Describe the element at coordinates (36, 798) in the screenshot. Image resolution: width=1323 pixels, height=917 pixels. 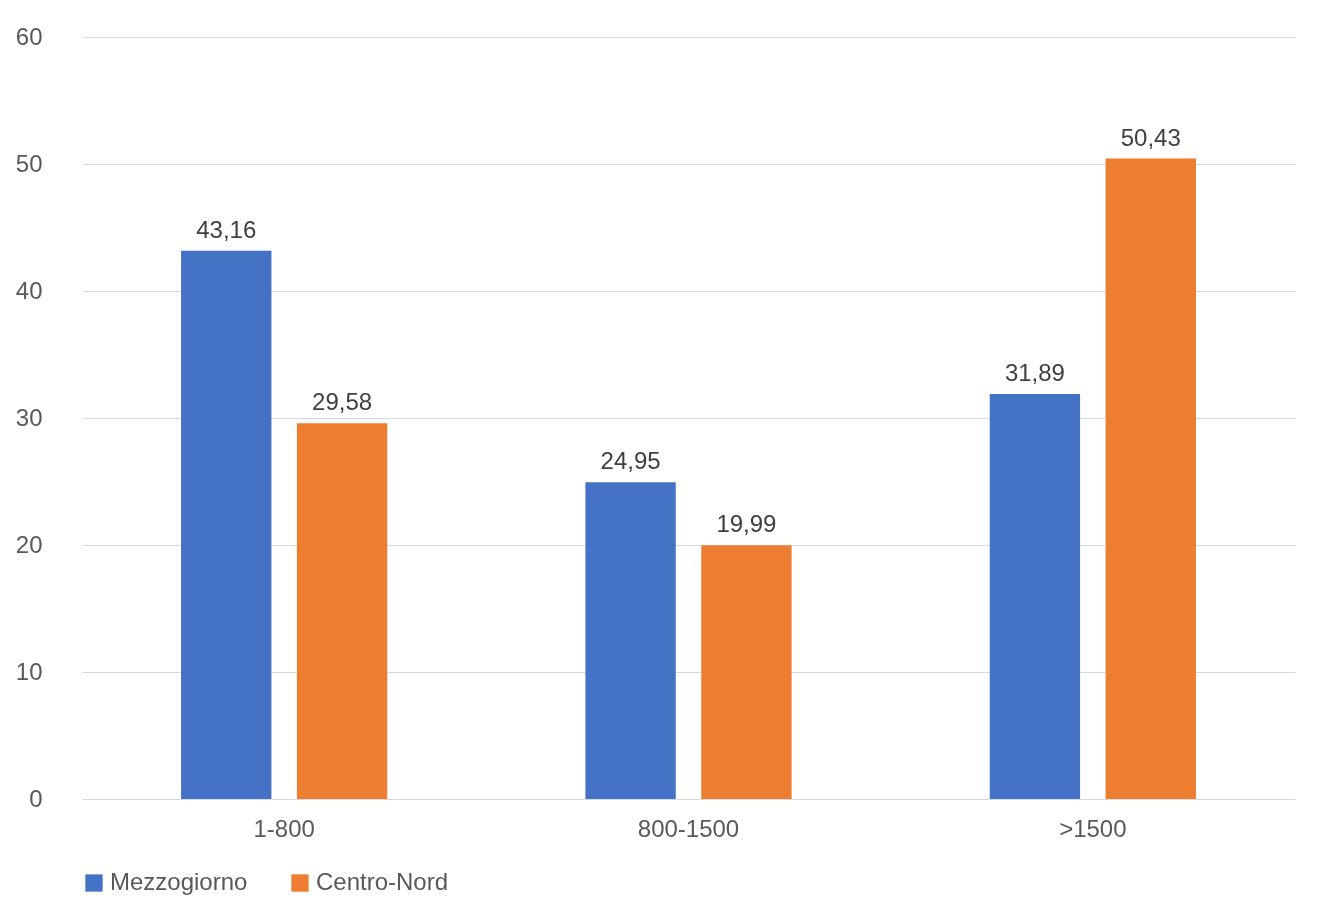
I see `y-tick-label: 0` at that location.